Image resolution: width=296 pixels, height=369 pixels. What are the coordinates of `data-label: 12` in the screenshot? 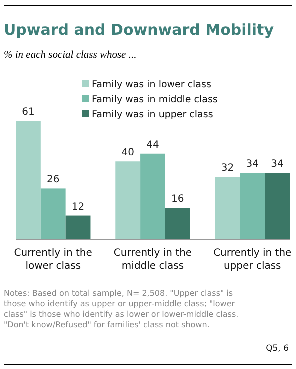 It's located at (78, 207).